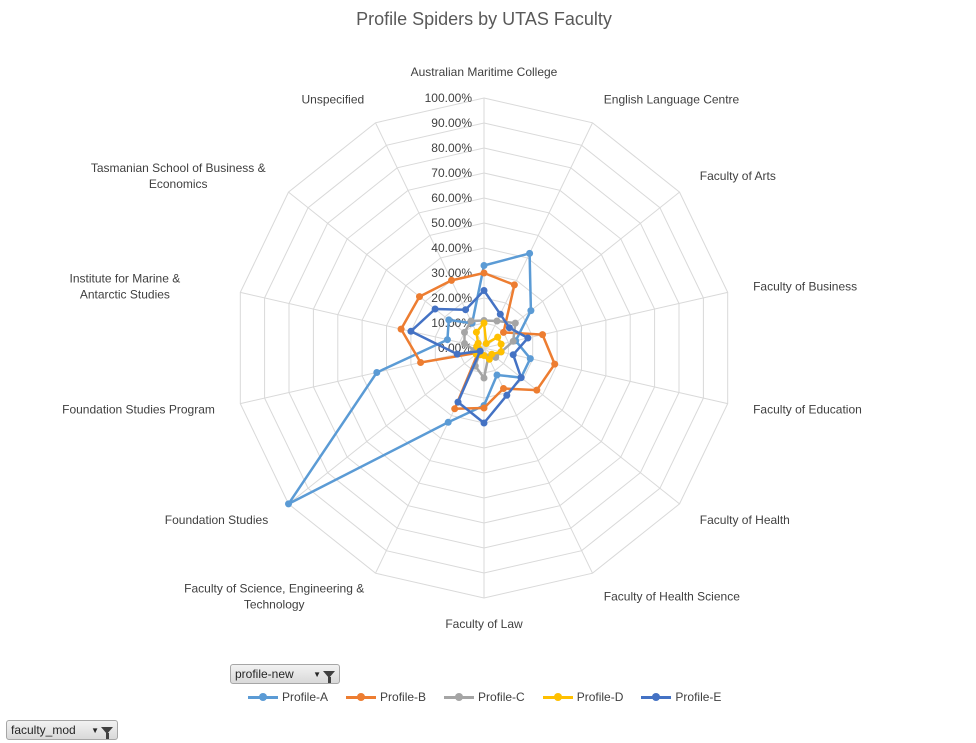 The height and width of the screenshot is (743, 976). Describe the element at coordinates (738, 176) in the screenshot. I see `category-label: Faculty of Arts` at that location.